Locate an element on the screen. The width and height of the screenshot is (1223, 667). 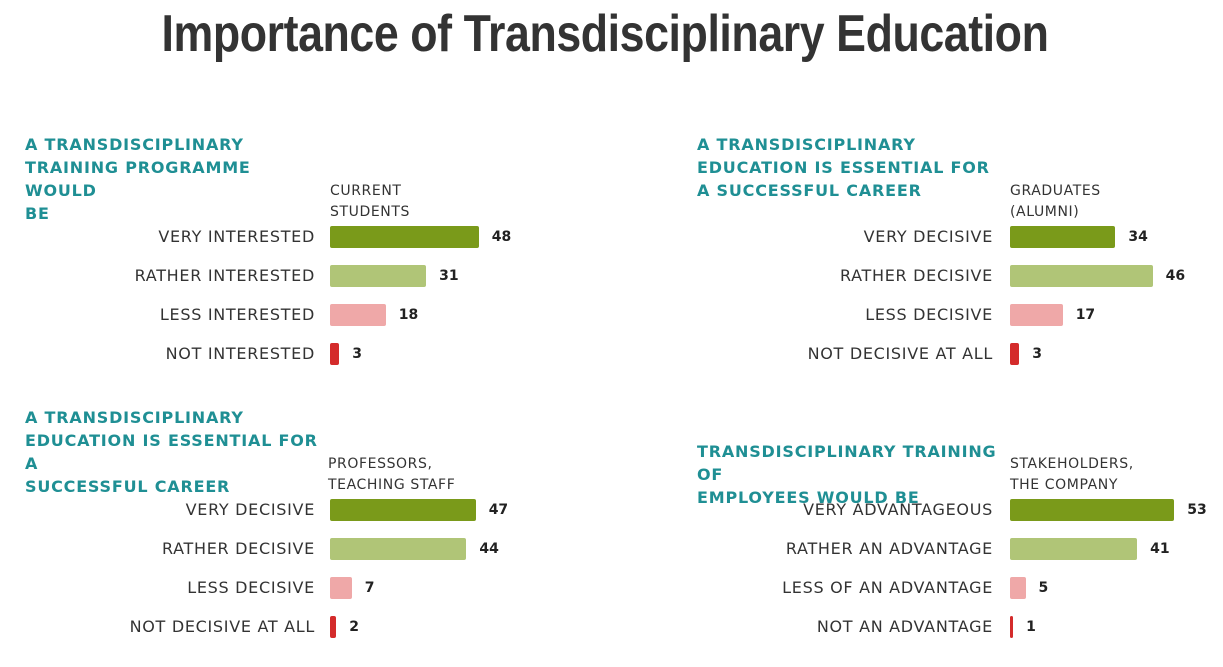
category-label: NOT AN ADVANTAGE is located at coordinates (904, 626).